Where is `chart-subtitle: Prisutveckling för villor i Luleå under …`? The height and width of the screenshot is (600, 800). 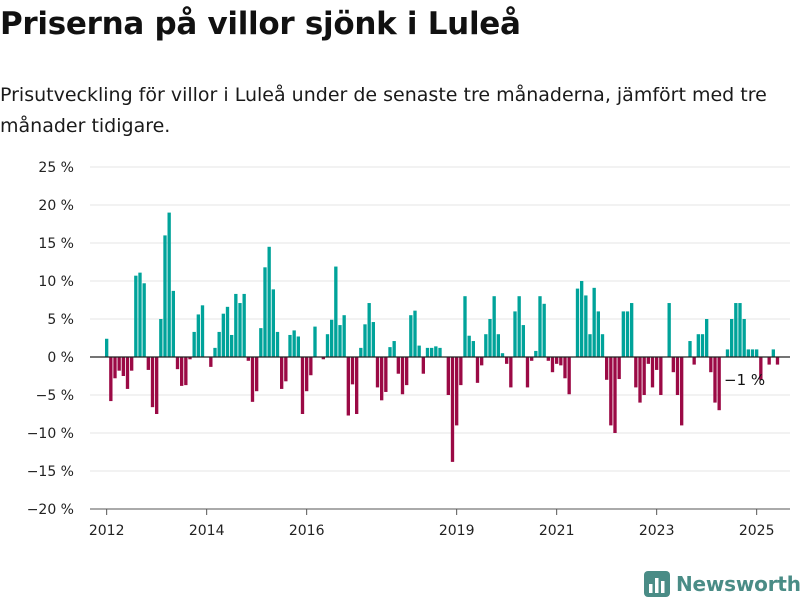 chart-subtitle: Prisutveckling för villor i Luleå under … is located at coordinates (383, 110).